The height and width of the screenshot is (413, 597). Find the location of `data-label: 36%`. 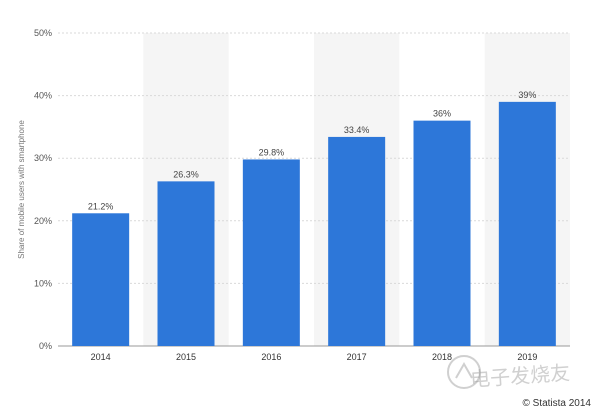

data-label: 36% is located at coordinates (442, 114).